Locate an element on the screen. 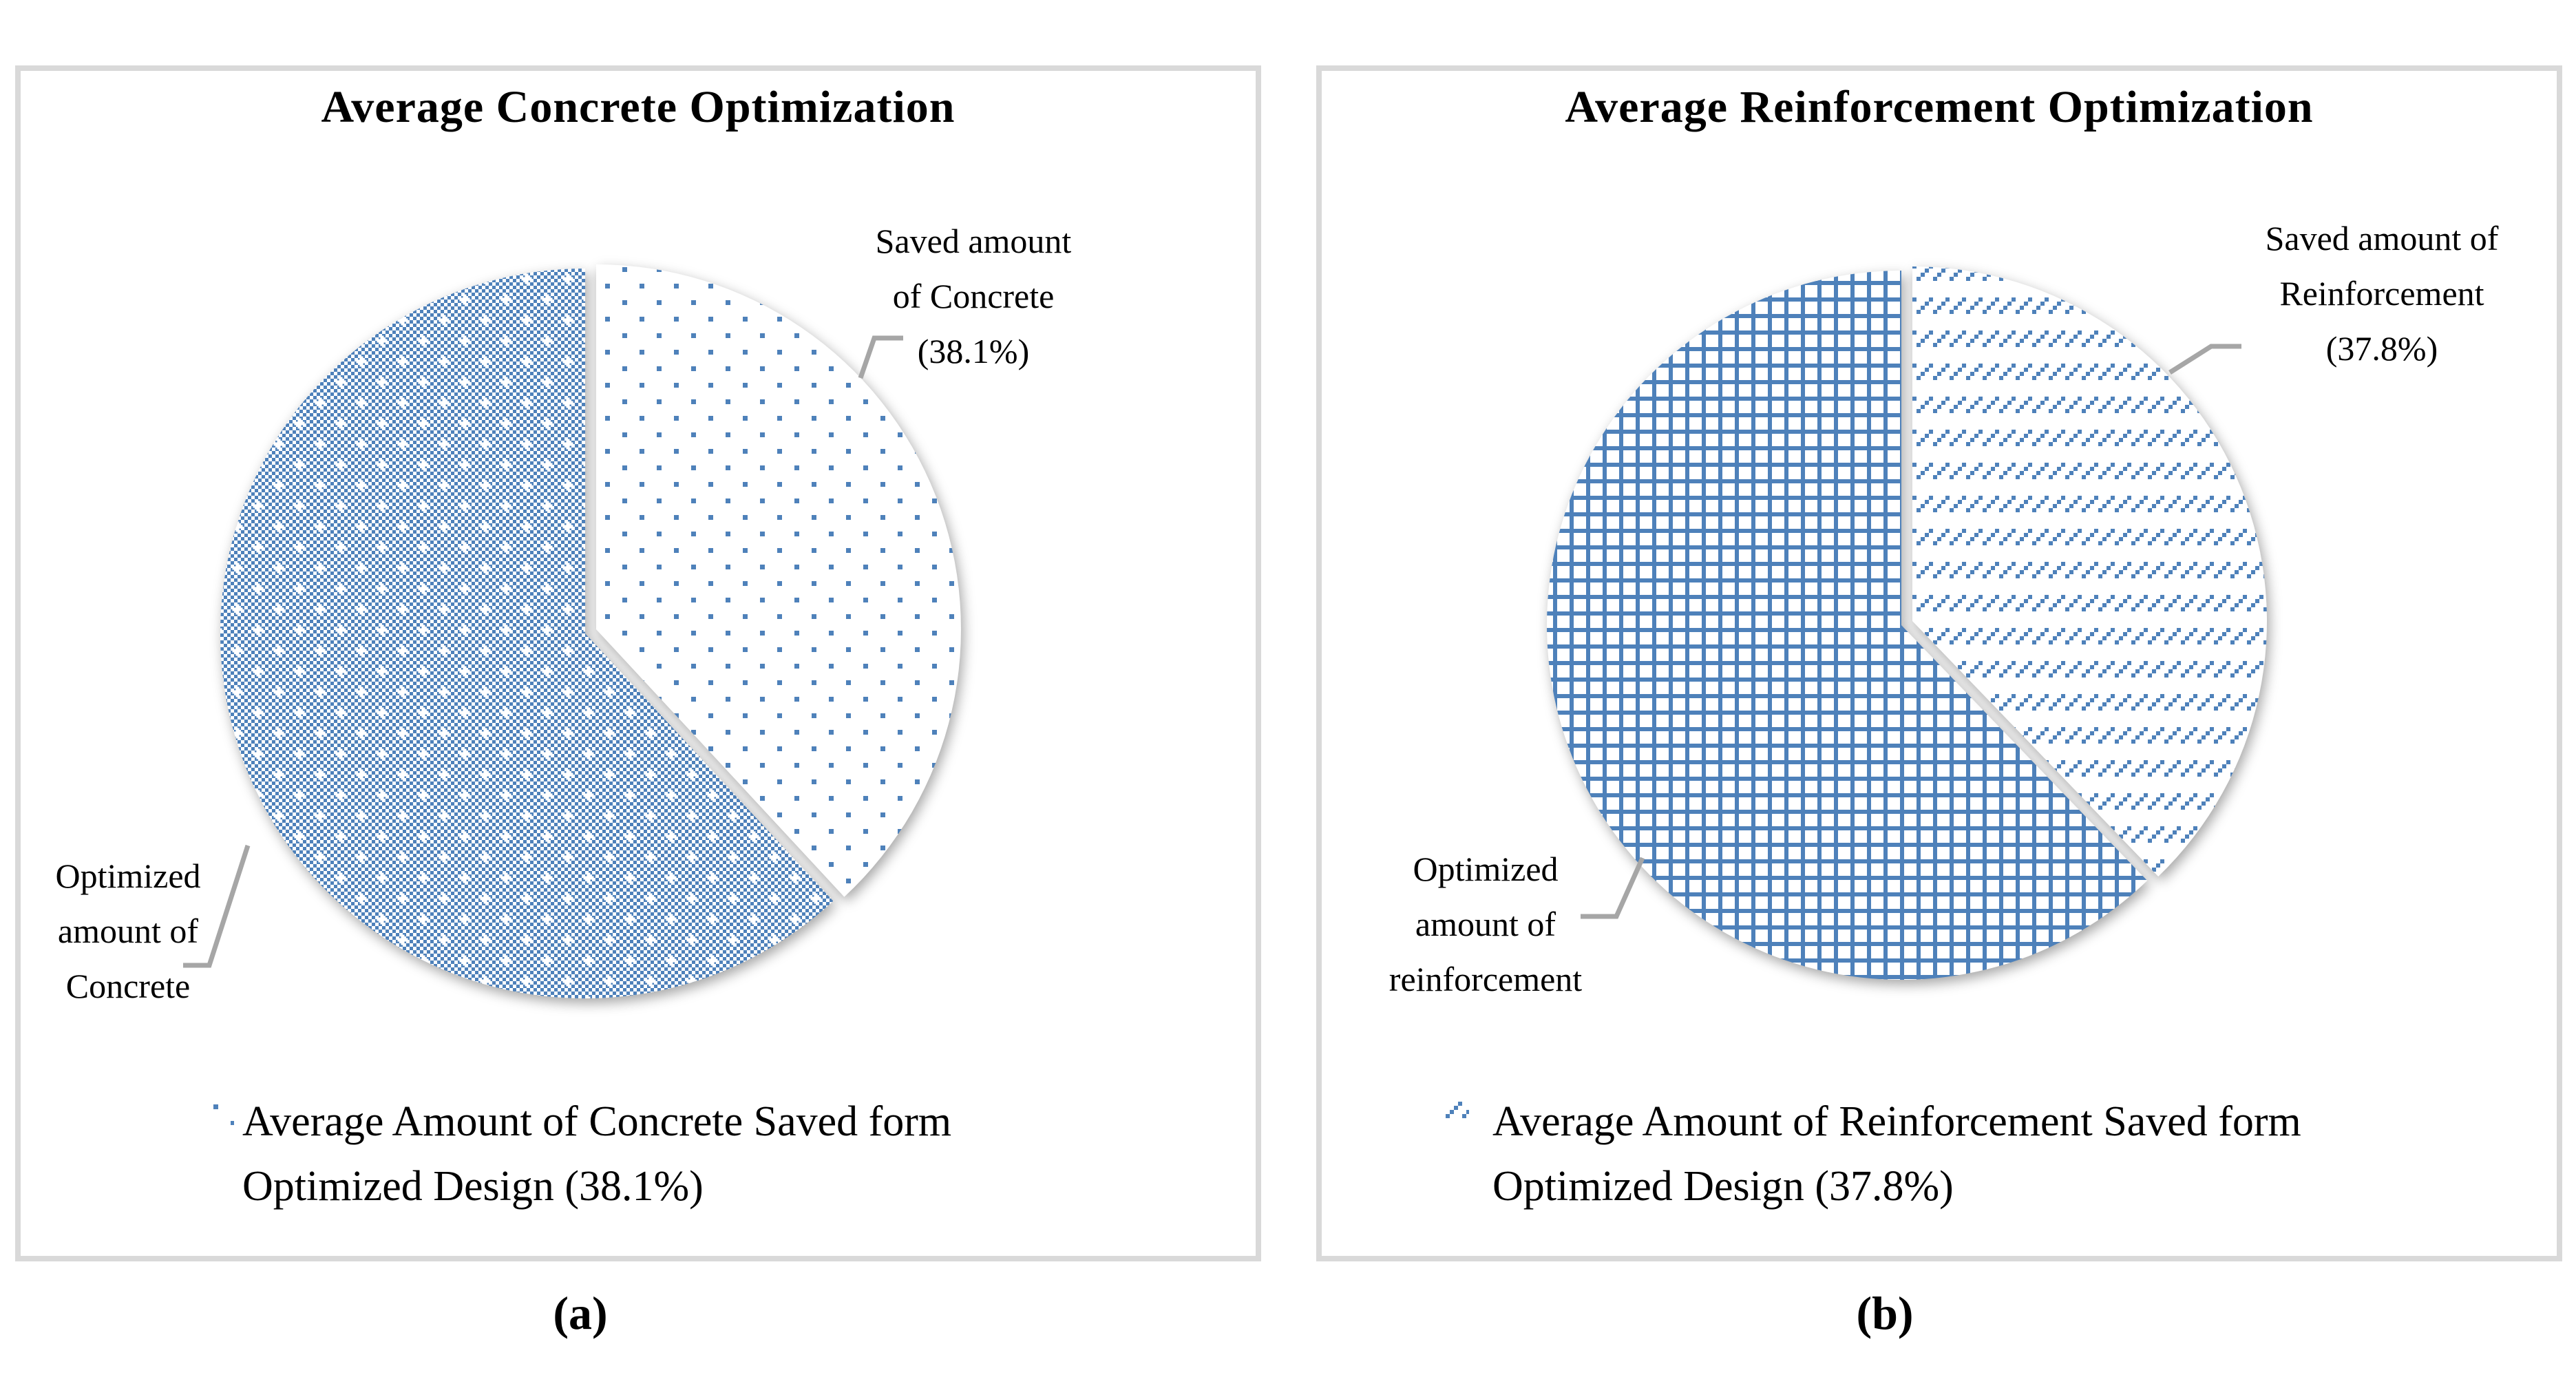 The image size is (2576, 1375). leader-line-a-saved is located at coordinates (881, 357).